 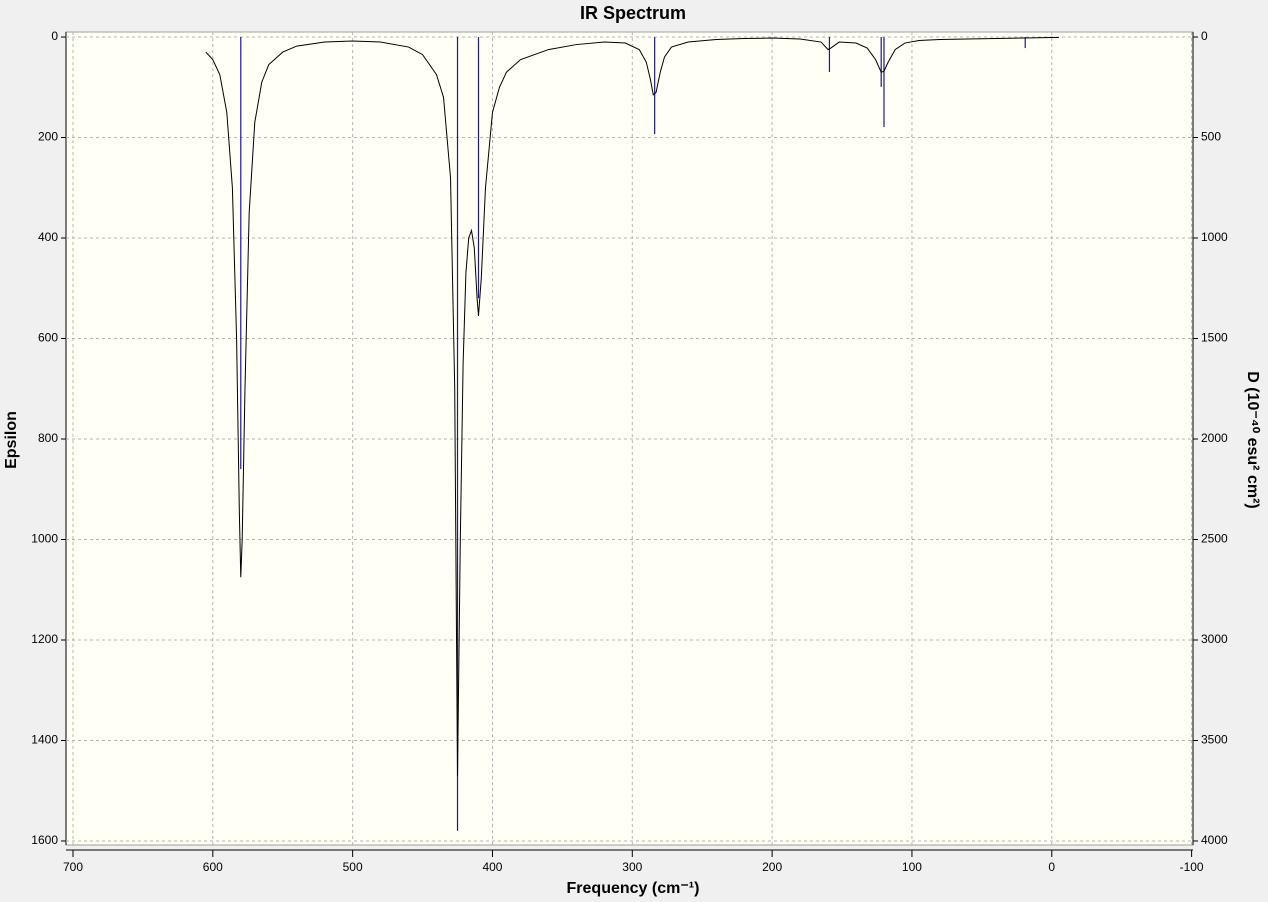 I want to click on y2-tick-label: 1000, so click(x=1214, y=237).